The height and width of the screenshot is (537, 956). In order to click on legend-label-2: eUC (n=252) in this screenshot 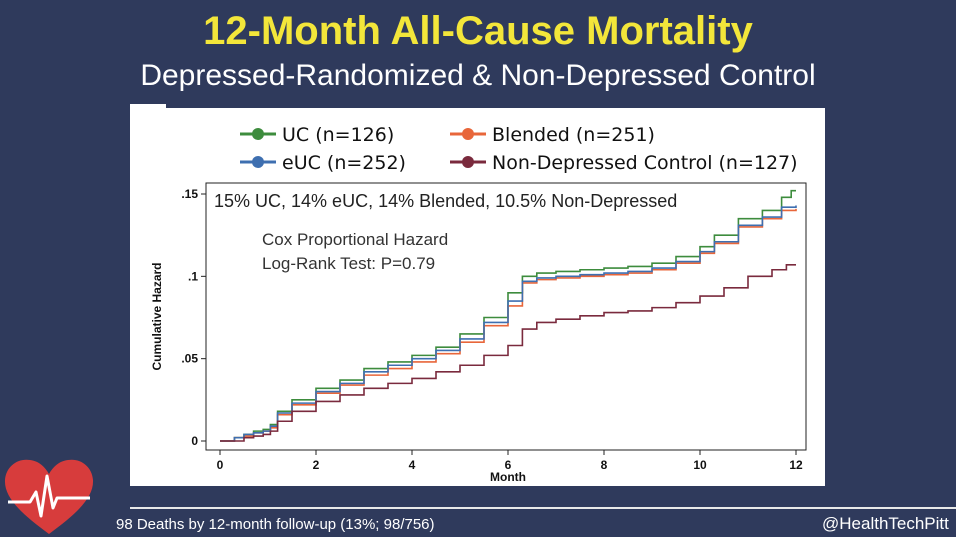, I will do `click(344, 163)`.